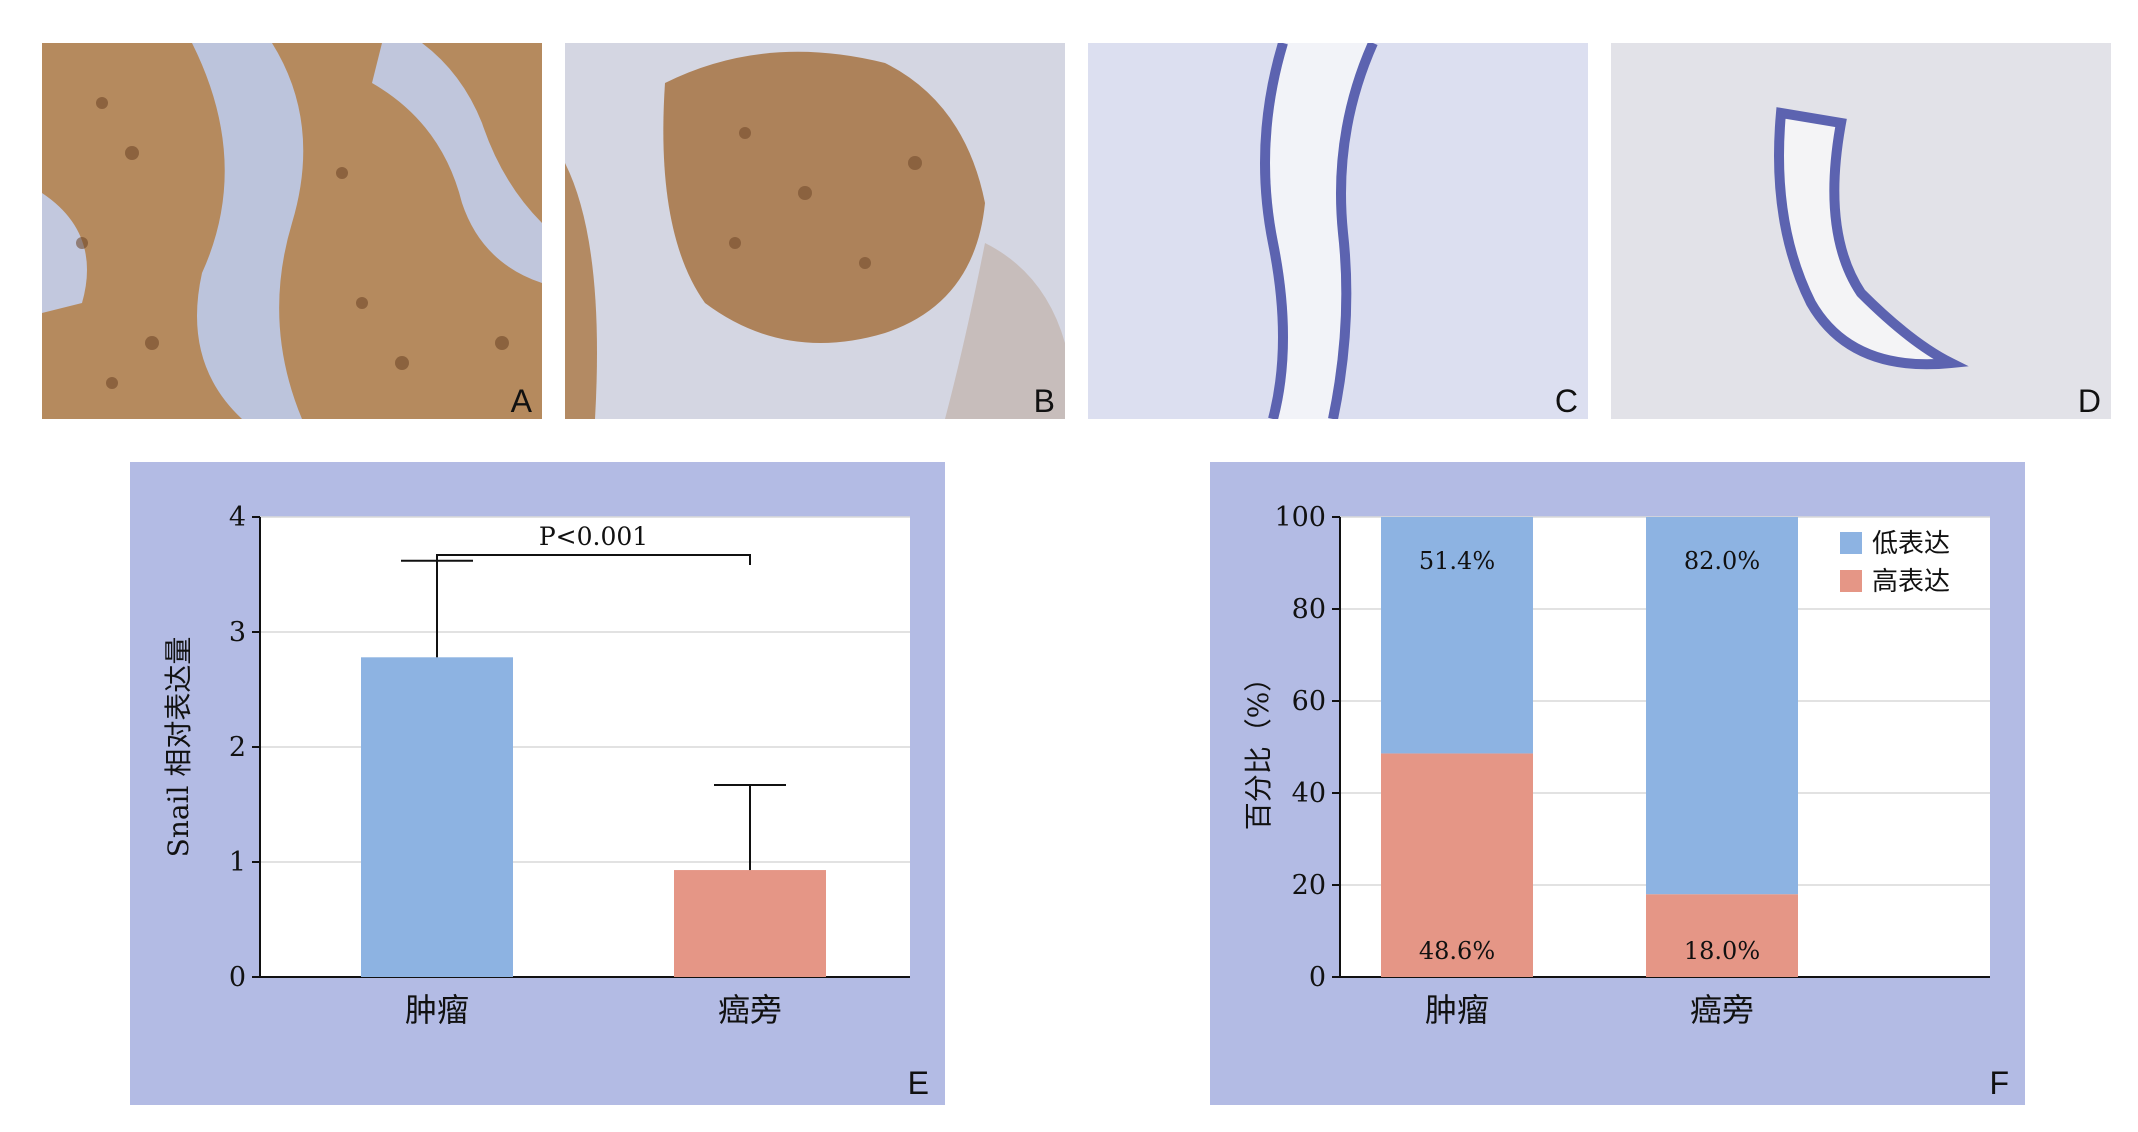 The image size is (2138, 1132). I want to click on micrograph-d-image, so click(1861, 231).